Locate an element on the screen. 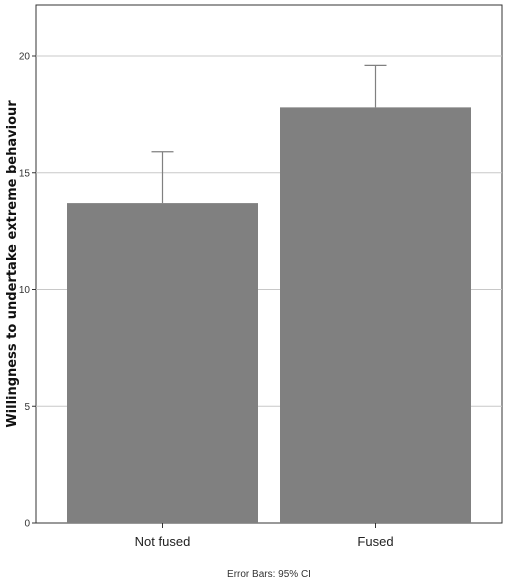  error-bars is located at coordinates (269, 134).